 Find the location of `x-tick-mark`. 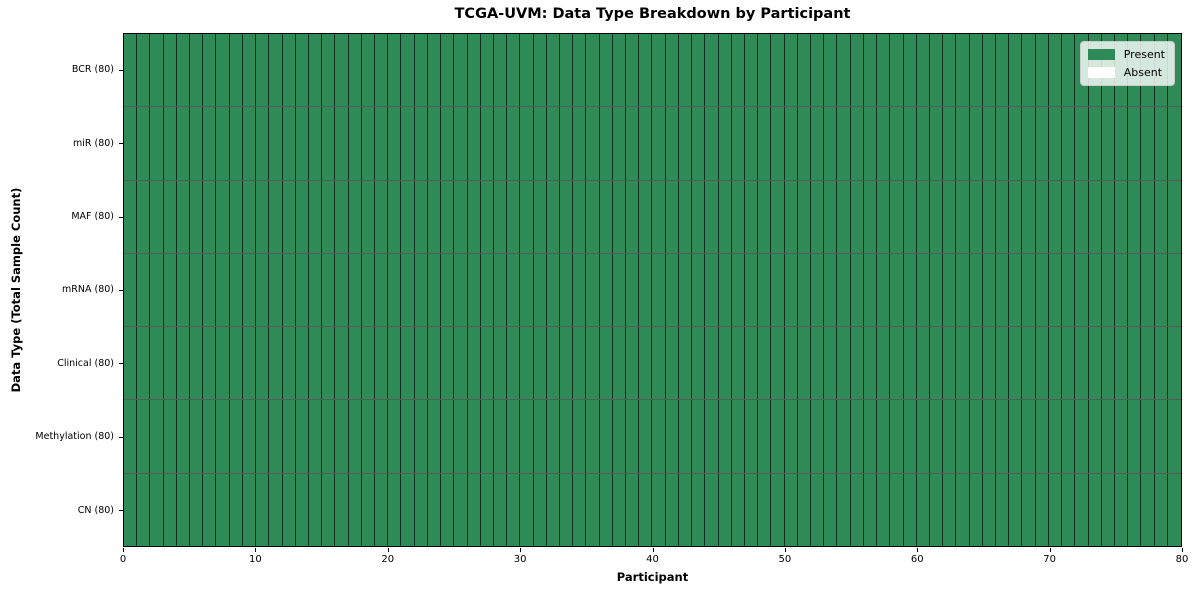

x-tick-mark is located at coordinates (256, 550).